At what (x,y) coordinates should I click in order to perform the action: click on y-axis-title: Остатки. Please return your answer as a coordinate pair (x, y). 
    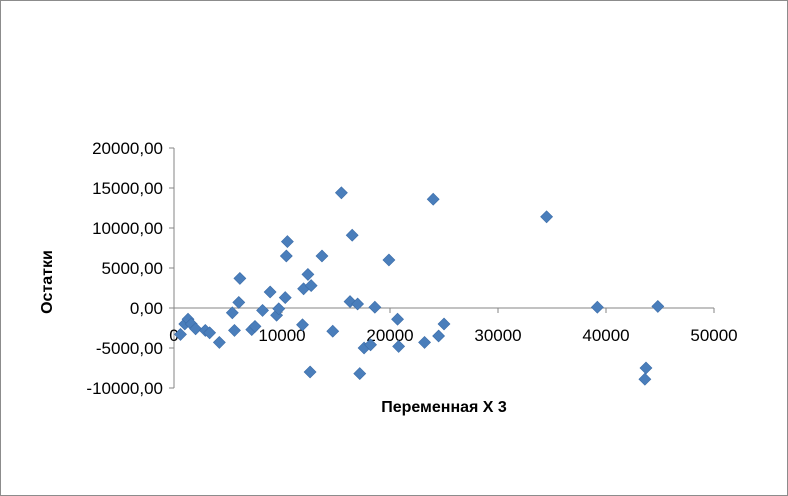
    Looking at the image, I should click on (47, 282).